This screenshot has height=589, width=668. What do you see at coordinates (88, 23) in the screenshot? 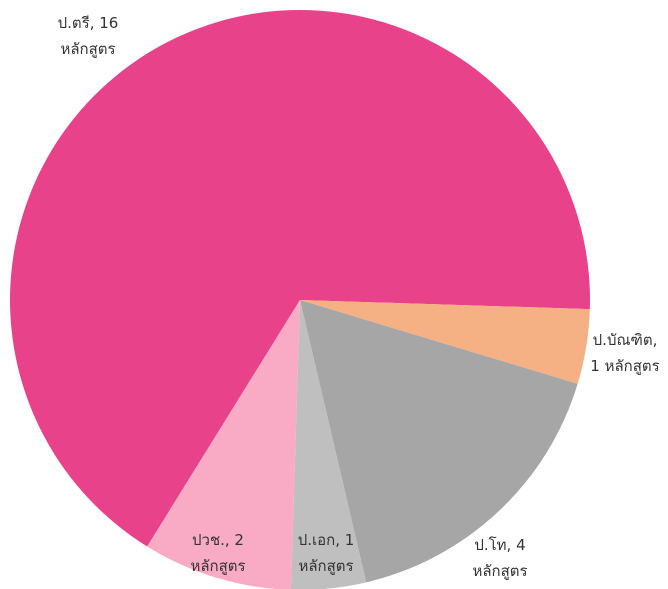
I see `slice-label-line: ป.ตรี, 16` at bounding box center [88, 23].